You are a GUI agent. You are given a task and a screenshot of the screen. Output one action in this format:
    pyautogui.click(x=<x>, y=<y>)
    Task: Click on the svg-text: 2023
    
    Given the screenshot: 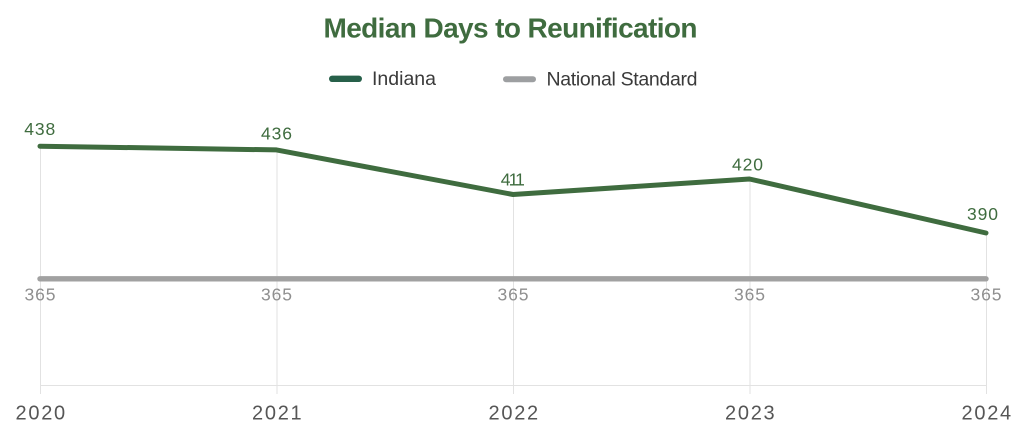 What is the action you would take?
    pyautogui.click(x=750, y=414)
    